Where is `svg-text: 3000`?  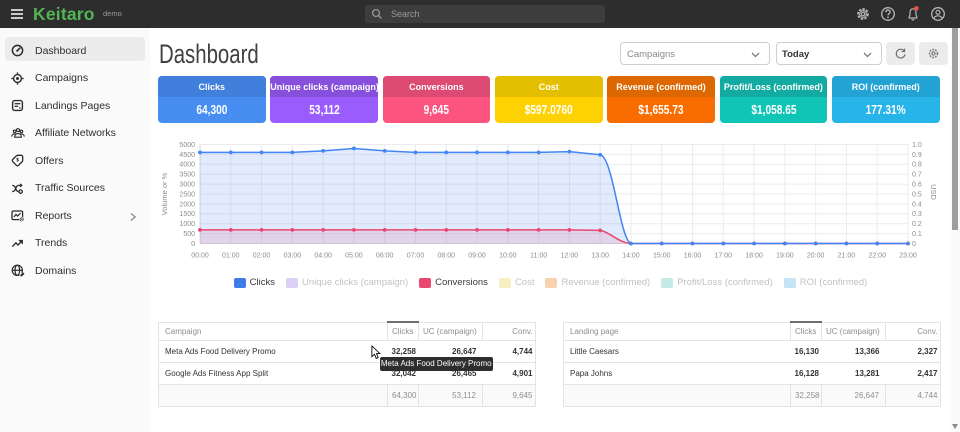
svg-text: 3000 is located at coordinates (187, 185).